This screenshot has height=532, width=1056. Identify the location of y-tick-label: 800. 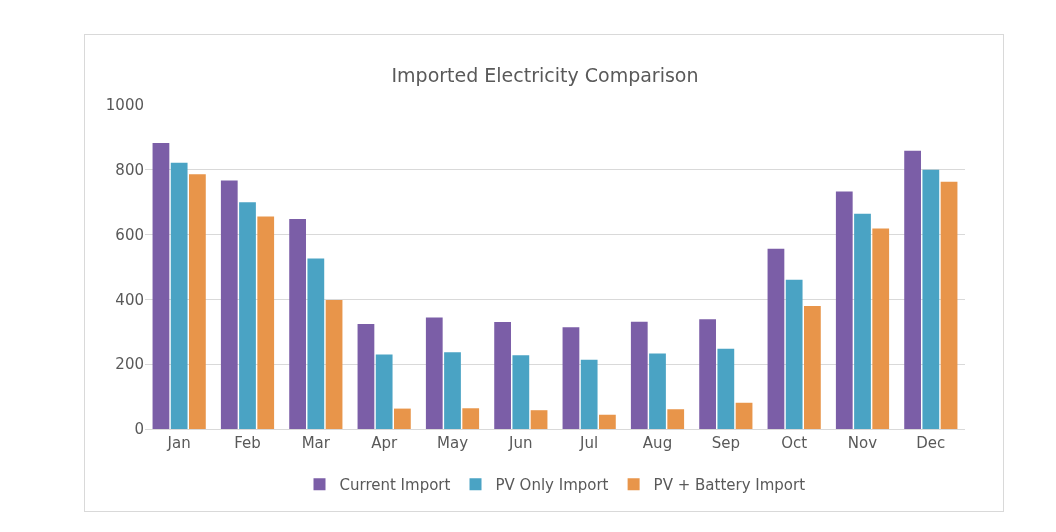
(129, 170).